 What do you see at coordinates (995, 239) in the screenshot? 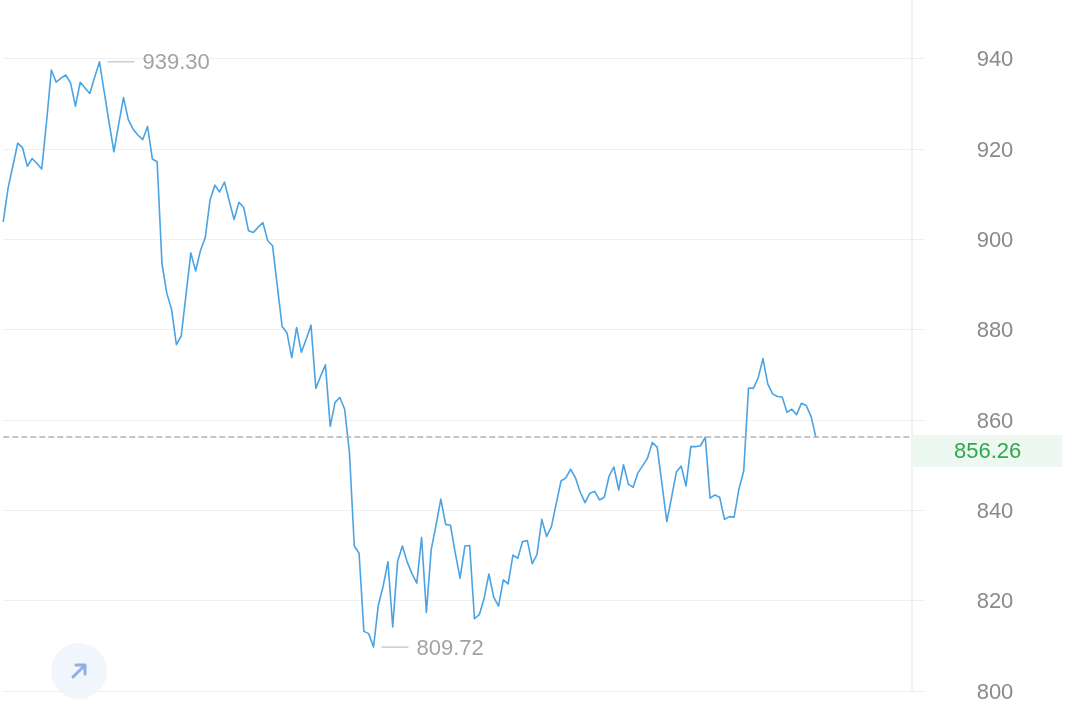
I see `y-tick-label: 900` at bounding box center [995, 239].